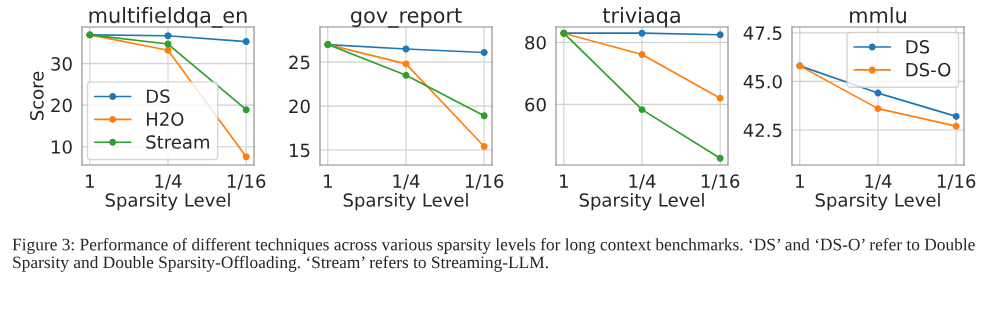  I want to click on y-tick-label: 47.5, so click(762, 33).